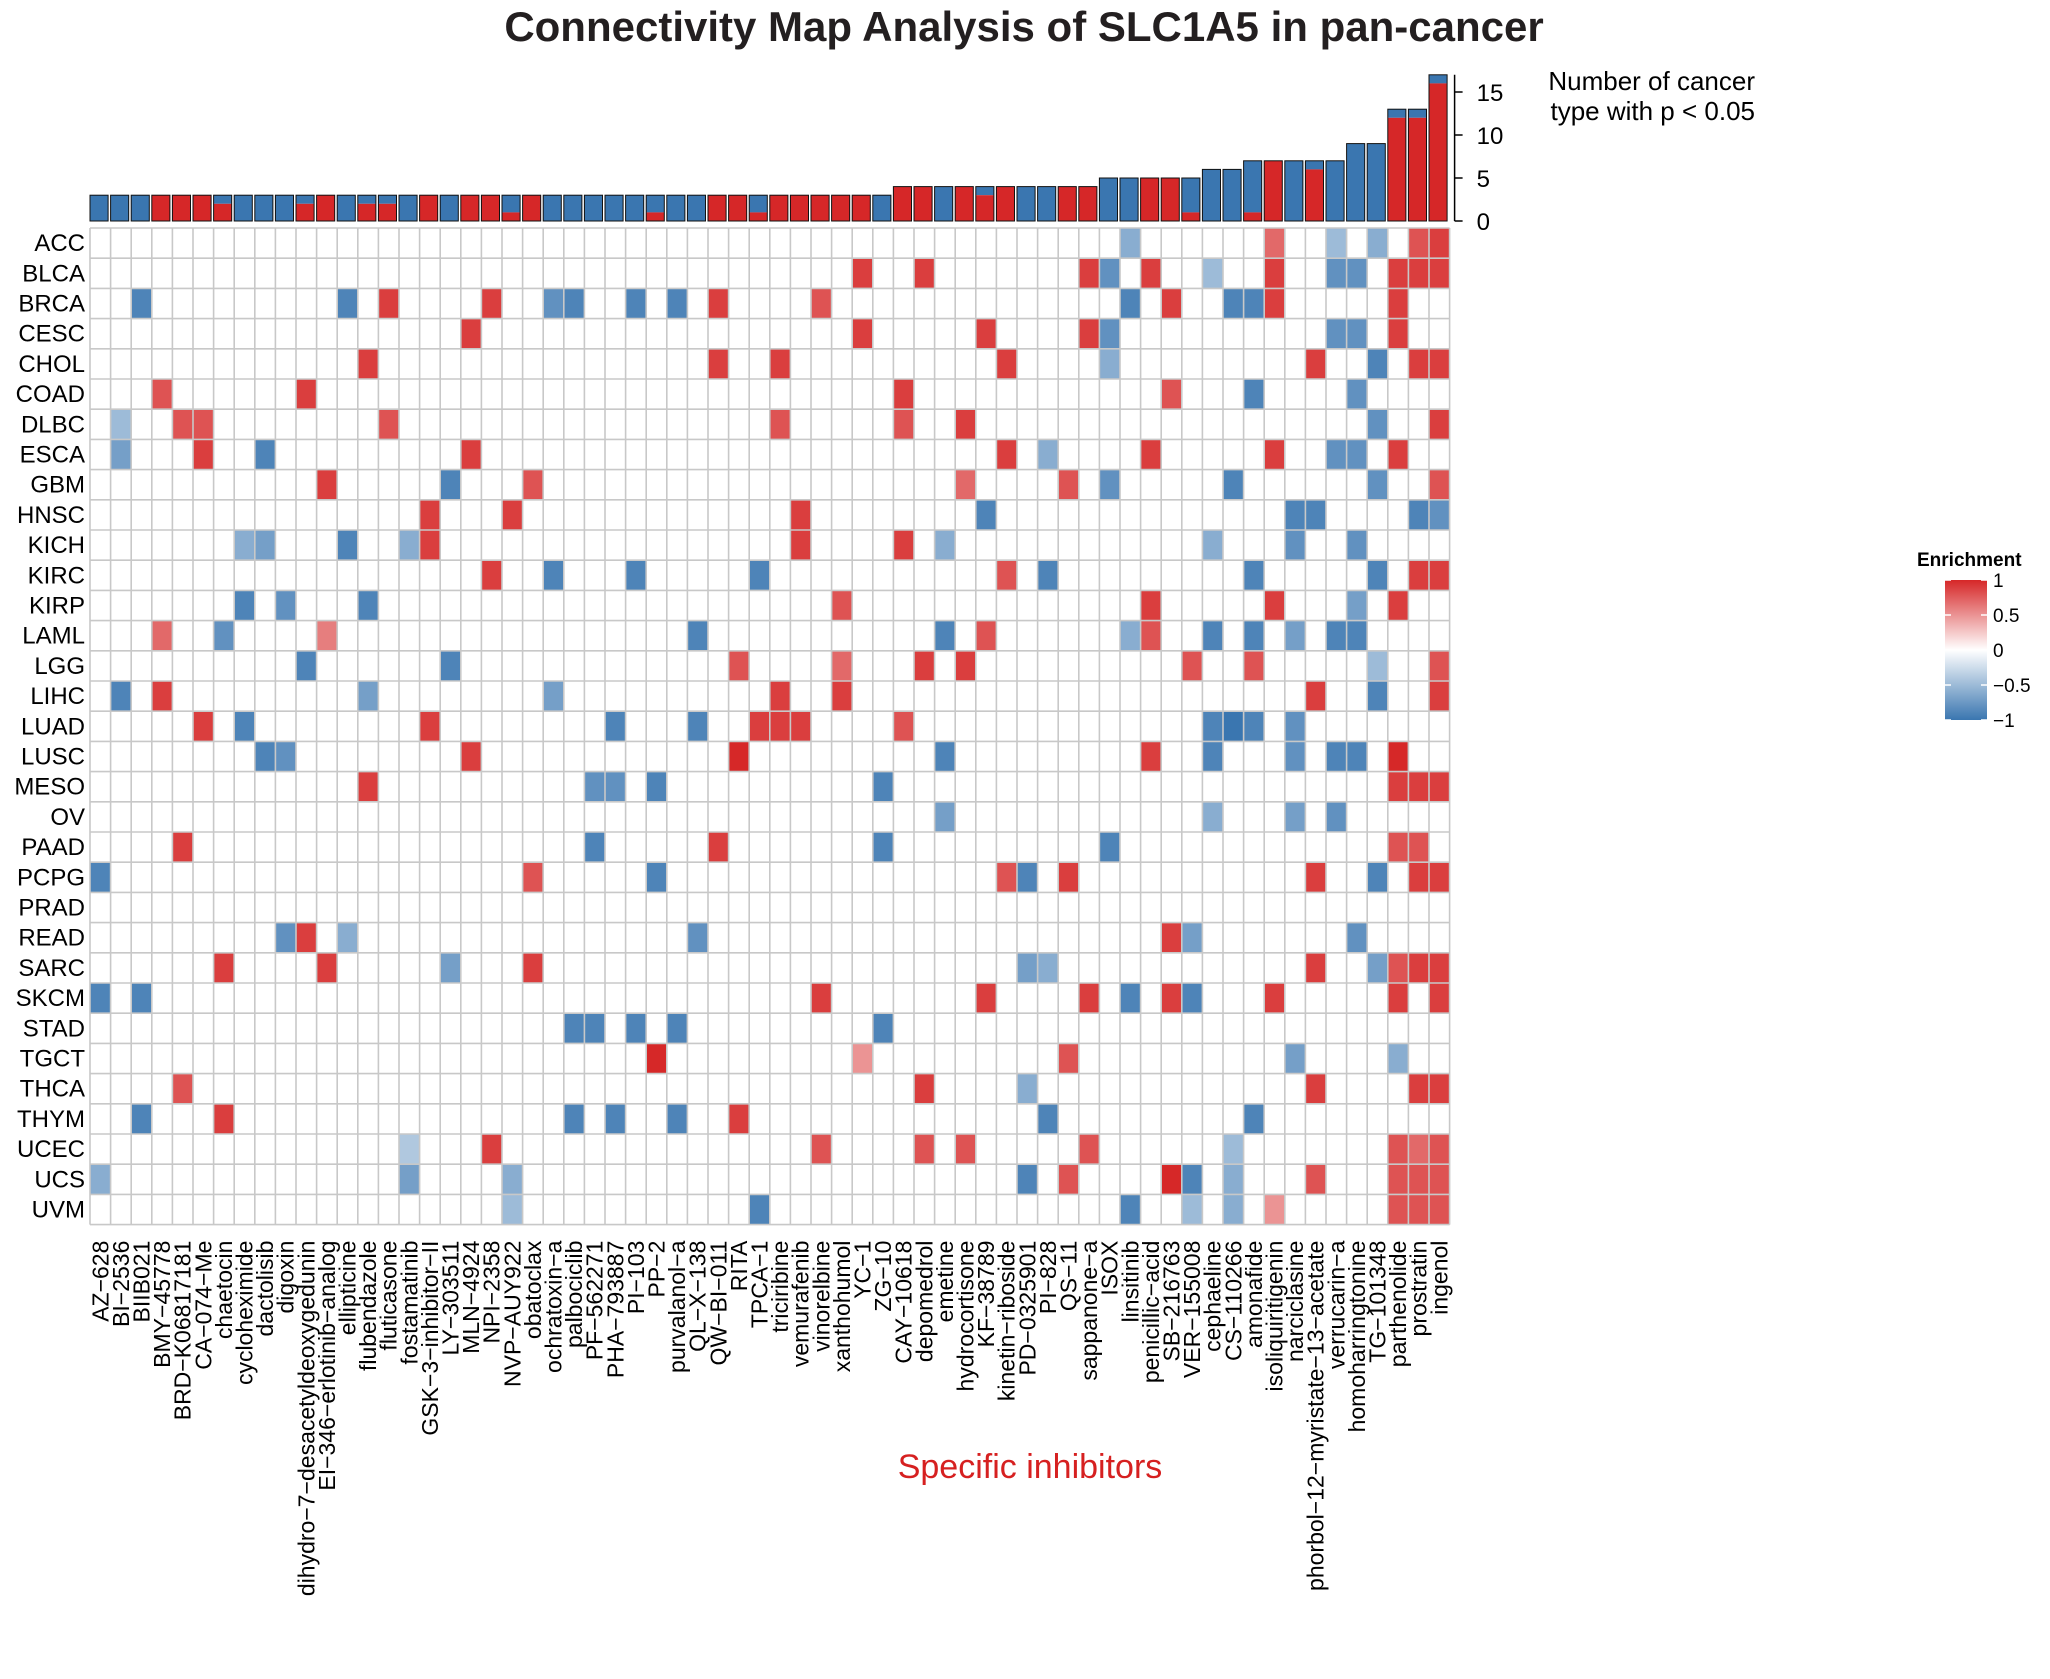 The height and width of the screenshot is (1679, 2050). What do you see at coordinates (348, 1288) in the screenshot?
I see `column-label: ellipticine` at bounding box center [348, 1288].